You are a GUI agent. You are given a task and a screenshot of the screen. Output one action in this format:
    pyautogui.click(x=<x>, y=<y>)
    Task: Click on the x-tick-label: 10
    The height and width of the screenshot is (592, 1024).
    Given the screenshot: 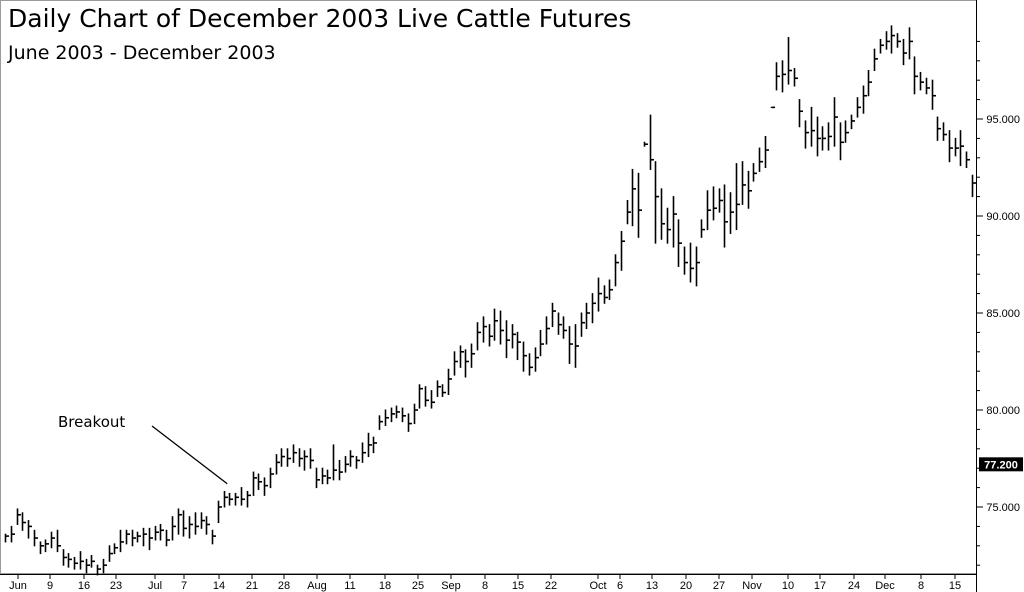 What is the action you would take?
    pyautogui.click(x=788, y=586)
    